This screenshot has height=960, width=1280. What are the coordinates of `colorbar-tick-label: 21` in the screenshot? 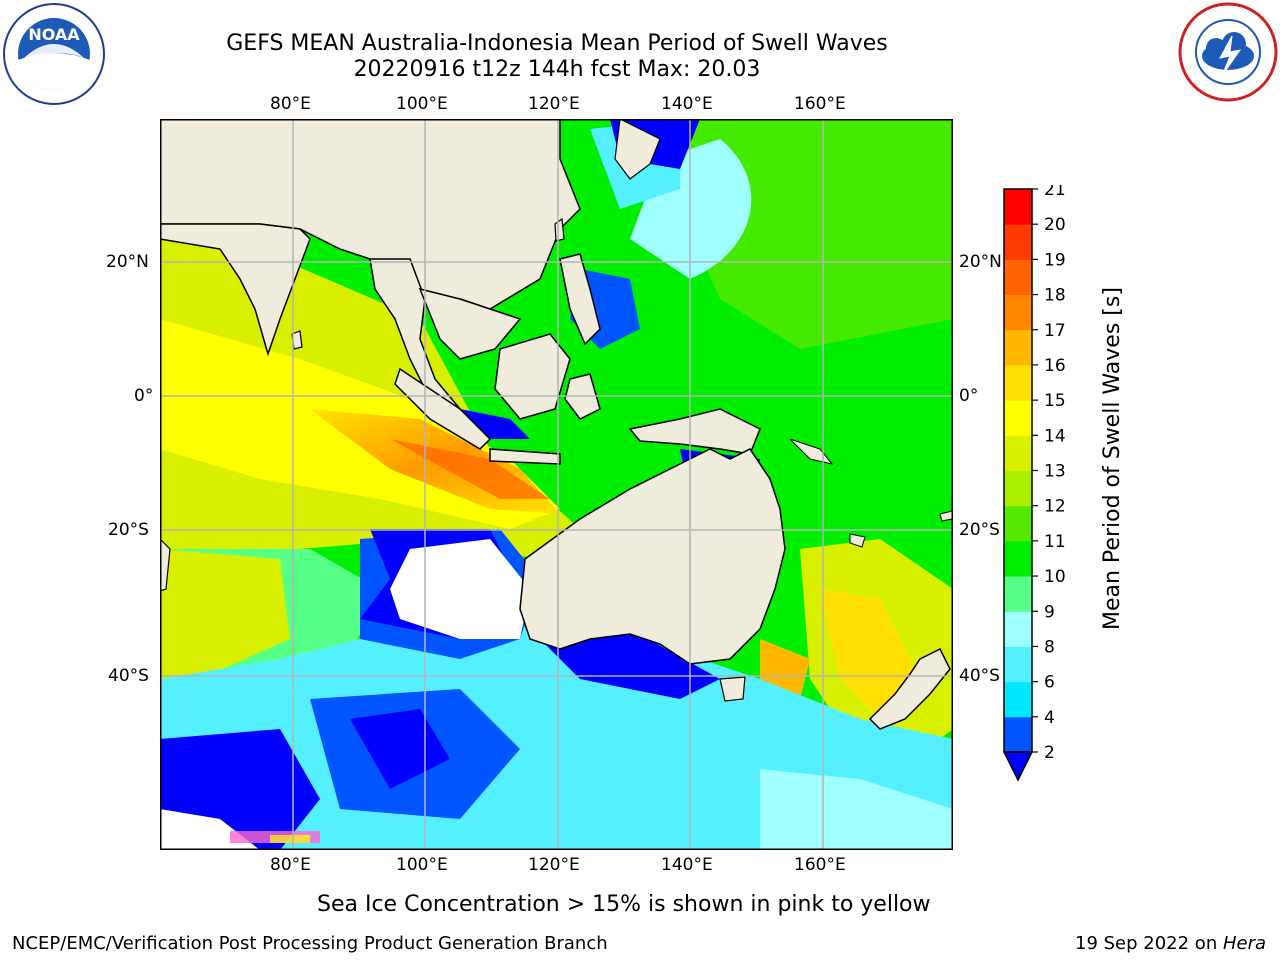 It's located at (1055, 192).